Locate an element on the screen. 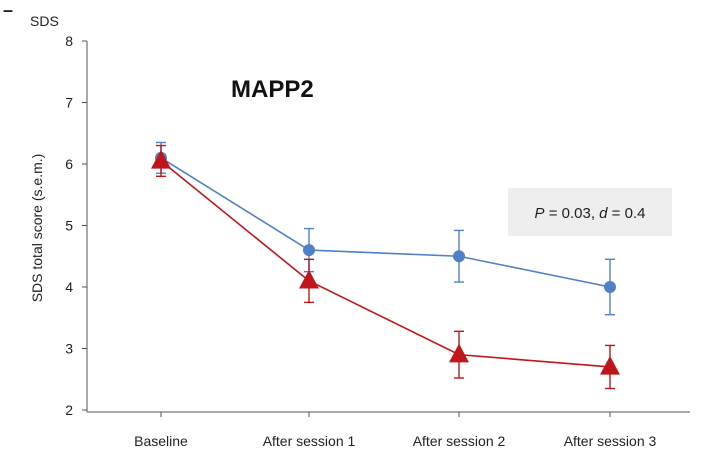 This screenshot has width=702, height=455. y-axis-label: SDS total score (s.e.m.) is located at coordinates (37, 228).